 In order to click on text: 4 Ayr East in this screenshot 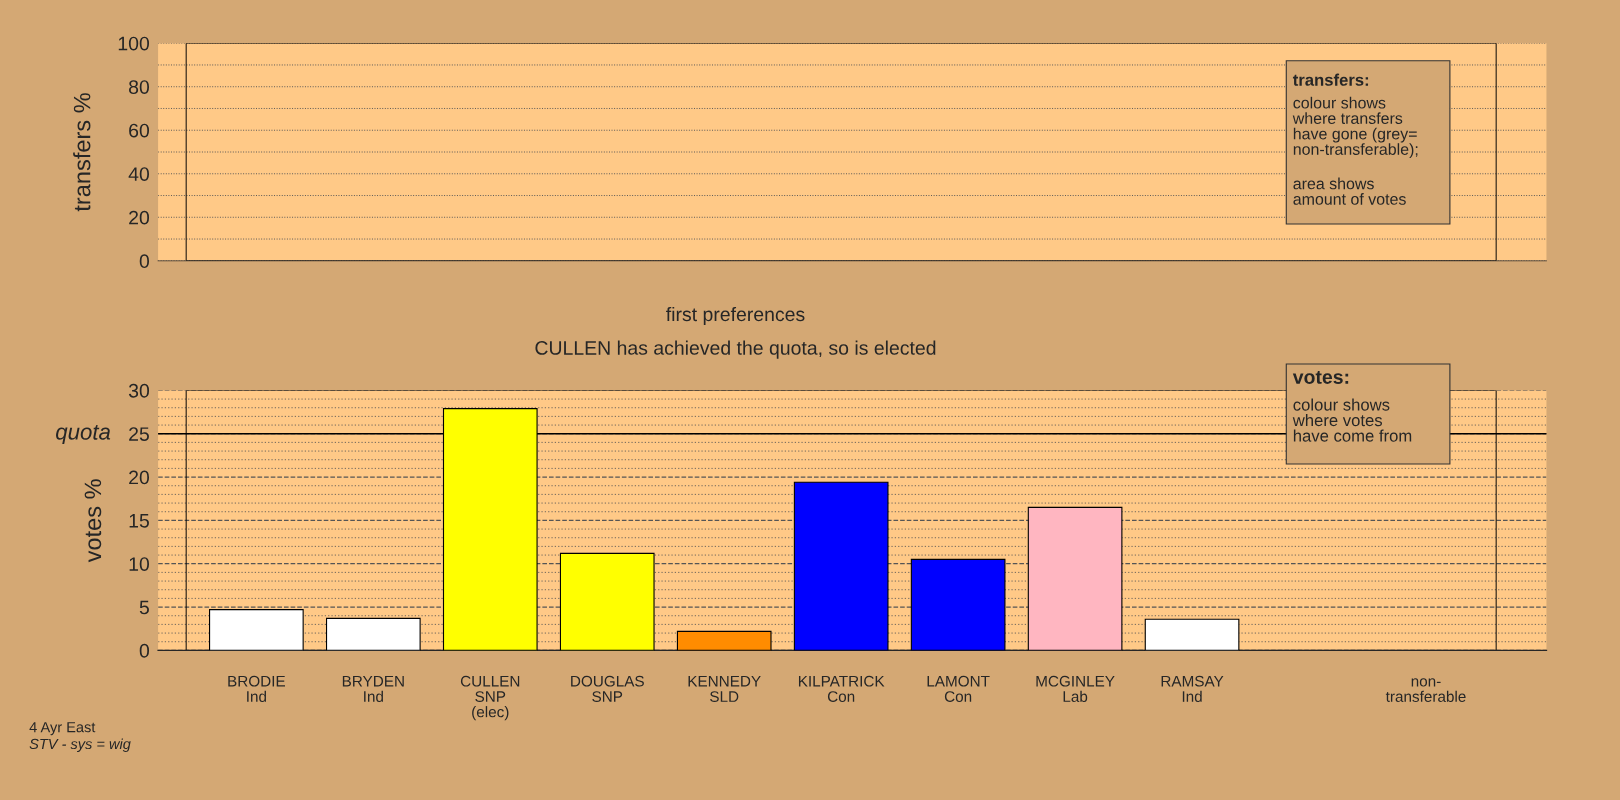, I will do `click(62, 729)`.